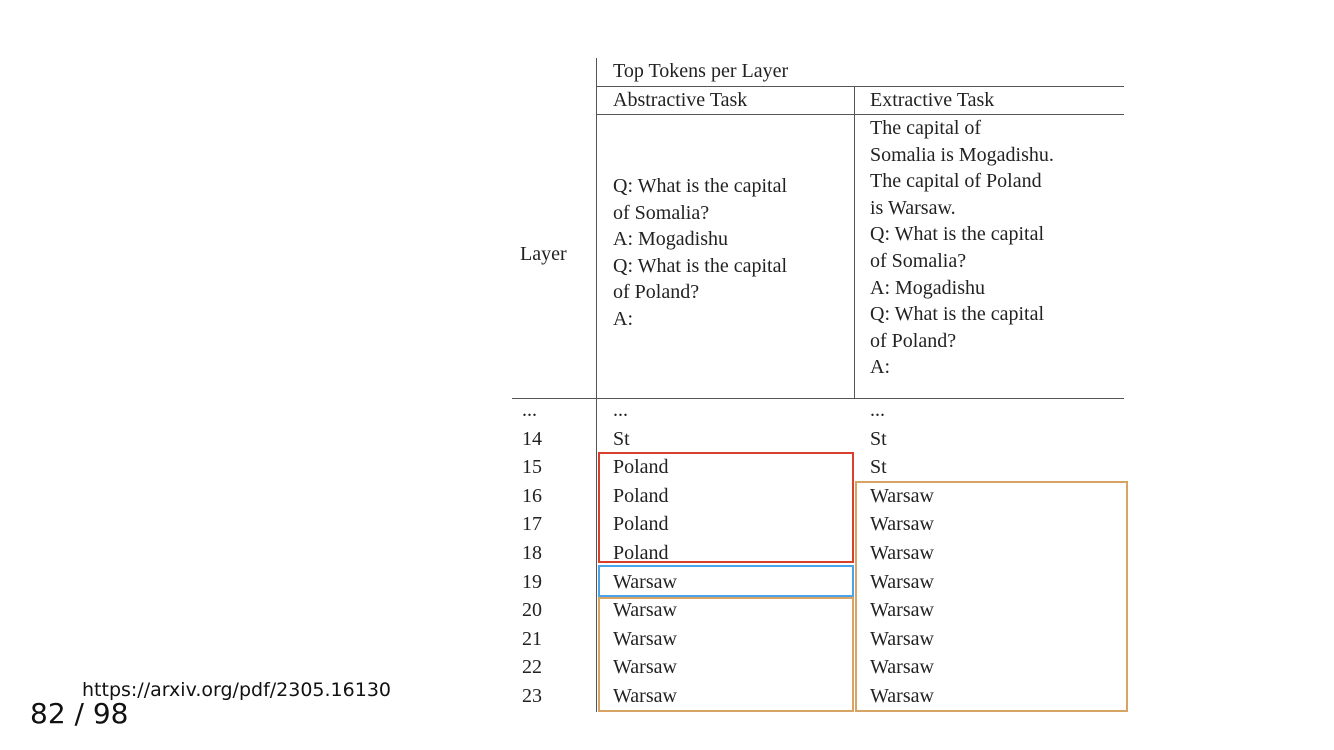 The height and width of the screenshot is (750, 1334). Describe the element at coordinates (932, 100) in the screenshot. I see `table-header-extractive: Extractive Task` at that location.